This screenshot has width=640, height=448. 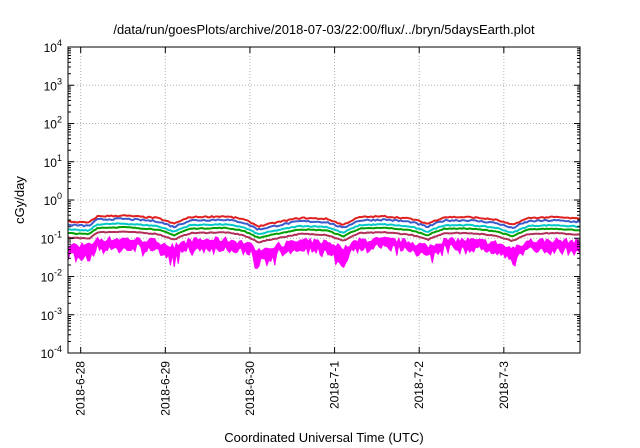 What do you see at coordinates (53, 161) in the screenshot?
I see `y-tick-label: 10¹` at bounding box center [53, 161].